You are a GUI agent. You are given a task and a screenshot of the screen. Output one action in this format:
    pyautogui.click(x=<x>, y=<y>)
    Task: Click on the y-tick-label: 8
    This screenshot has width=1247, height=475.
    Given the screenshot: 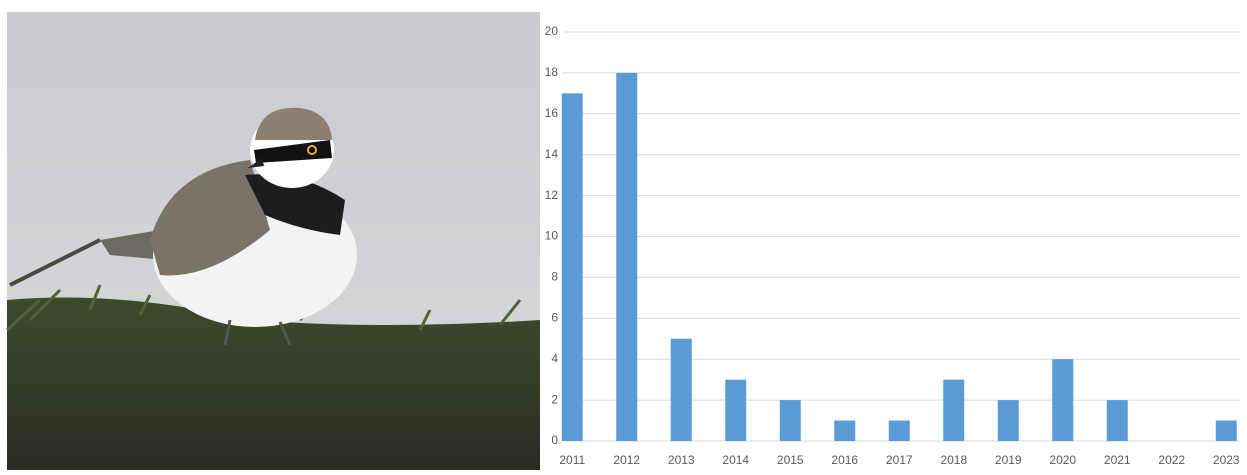 What is the action you would take?
    pyautogui.click(x=554, y=277)
    